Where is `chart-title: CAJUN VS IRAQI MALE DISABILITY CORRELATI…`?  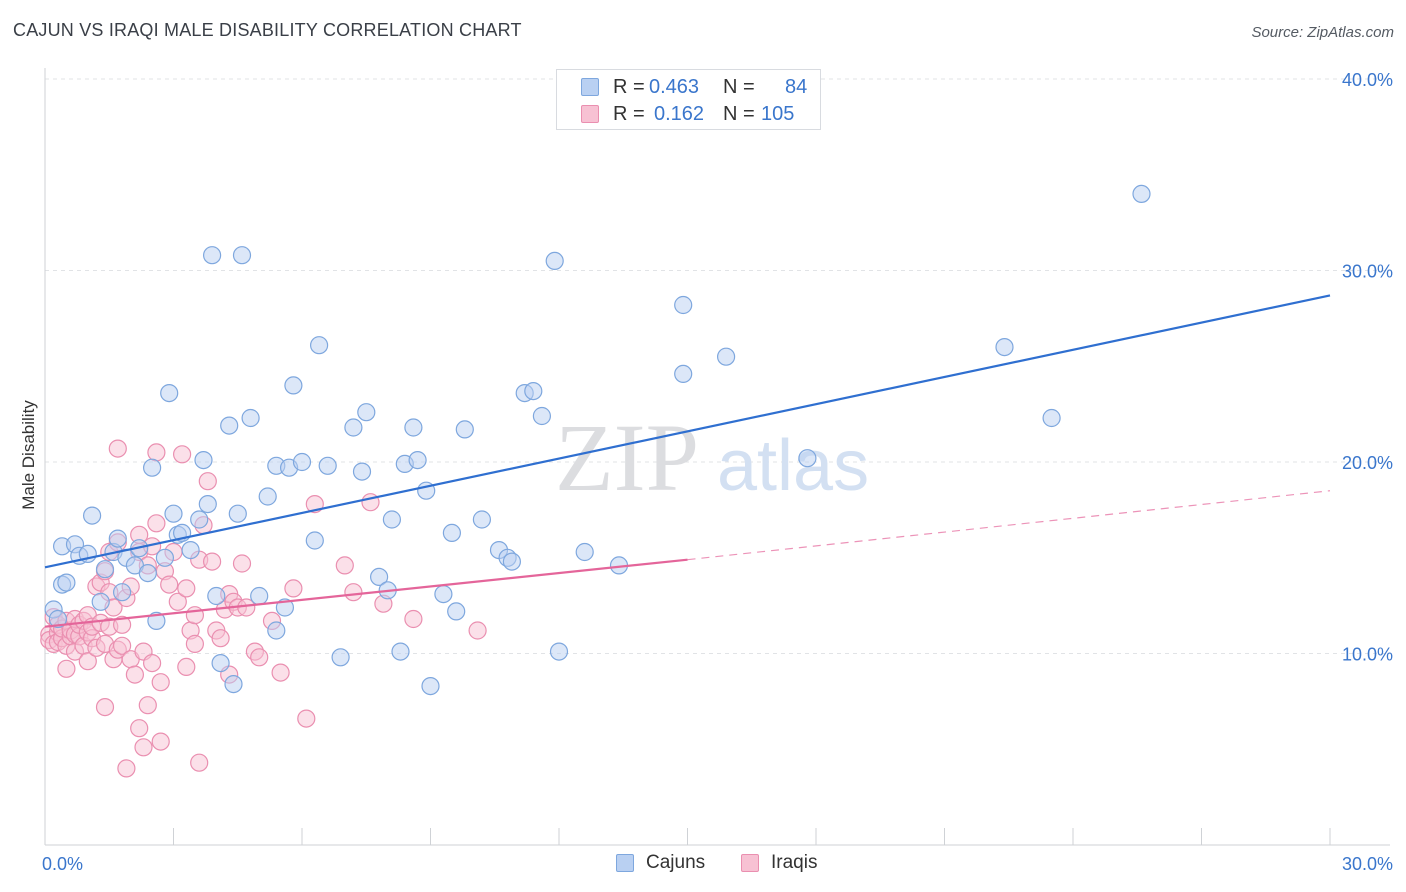 chart-title: CAJUN VS IRAQI MALE DISABILITY CORRELATI… is located at coordinates (267, 30).